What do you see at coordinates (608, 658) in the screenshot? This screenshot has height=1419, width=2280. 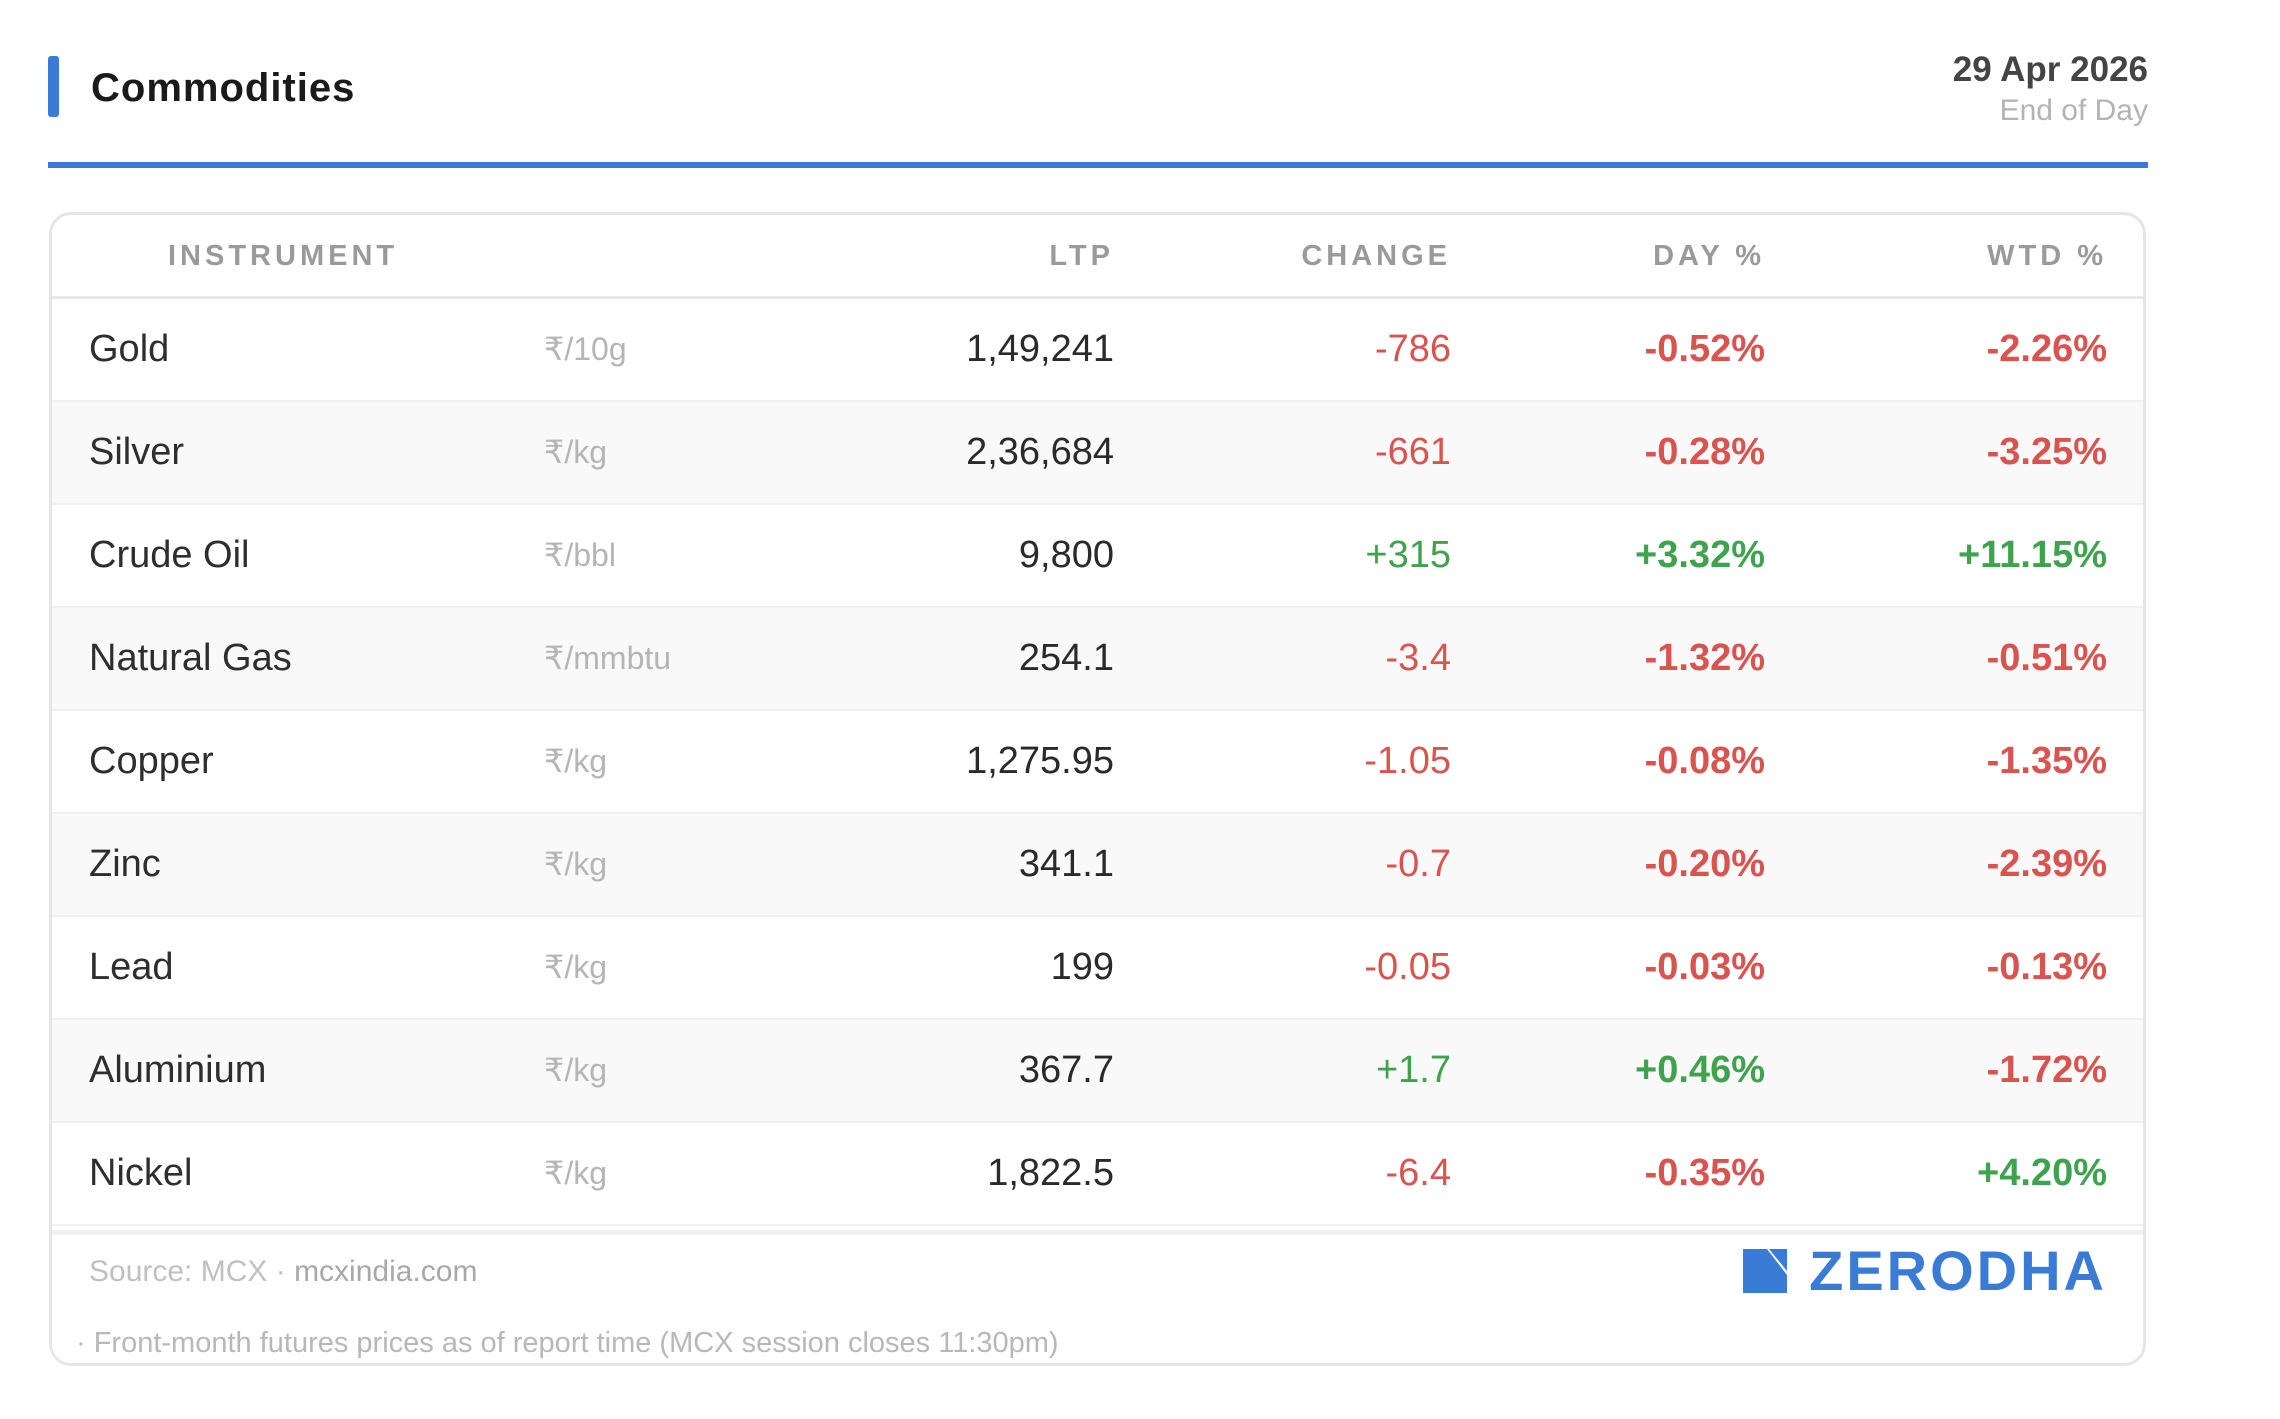 I see `instrument-unit: ₹/mmbtu` at bounding box center [608, 658].